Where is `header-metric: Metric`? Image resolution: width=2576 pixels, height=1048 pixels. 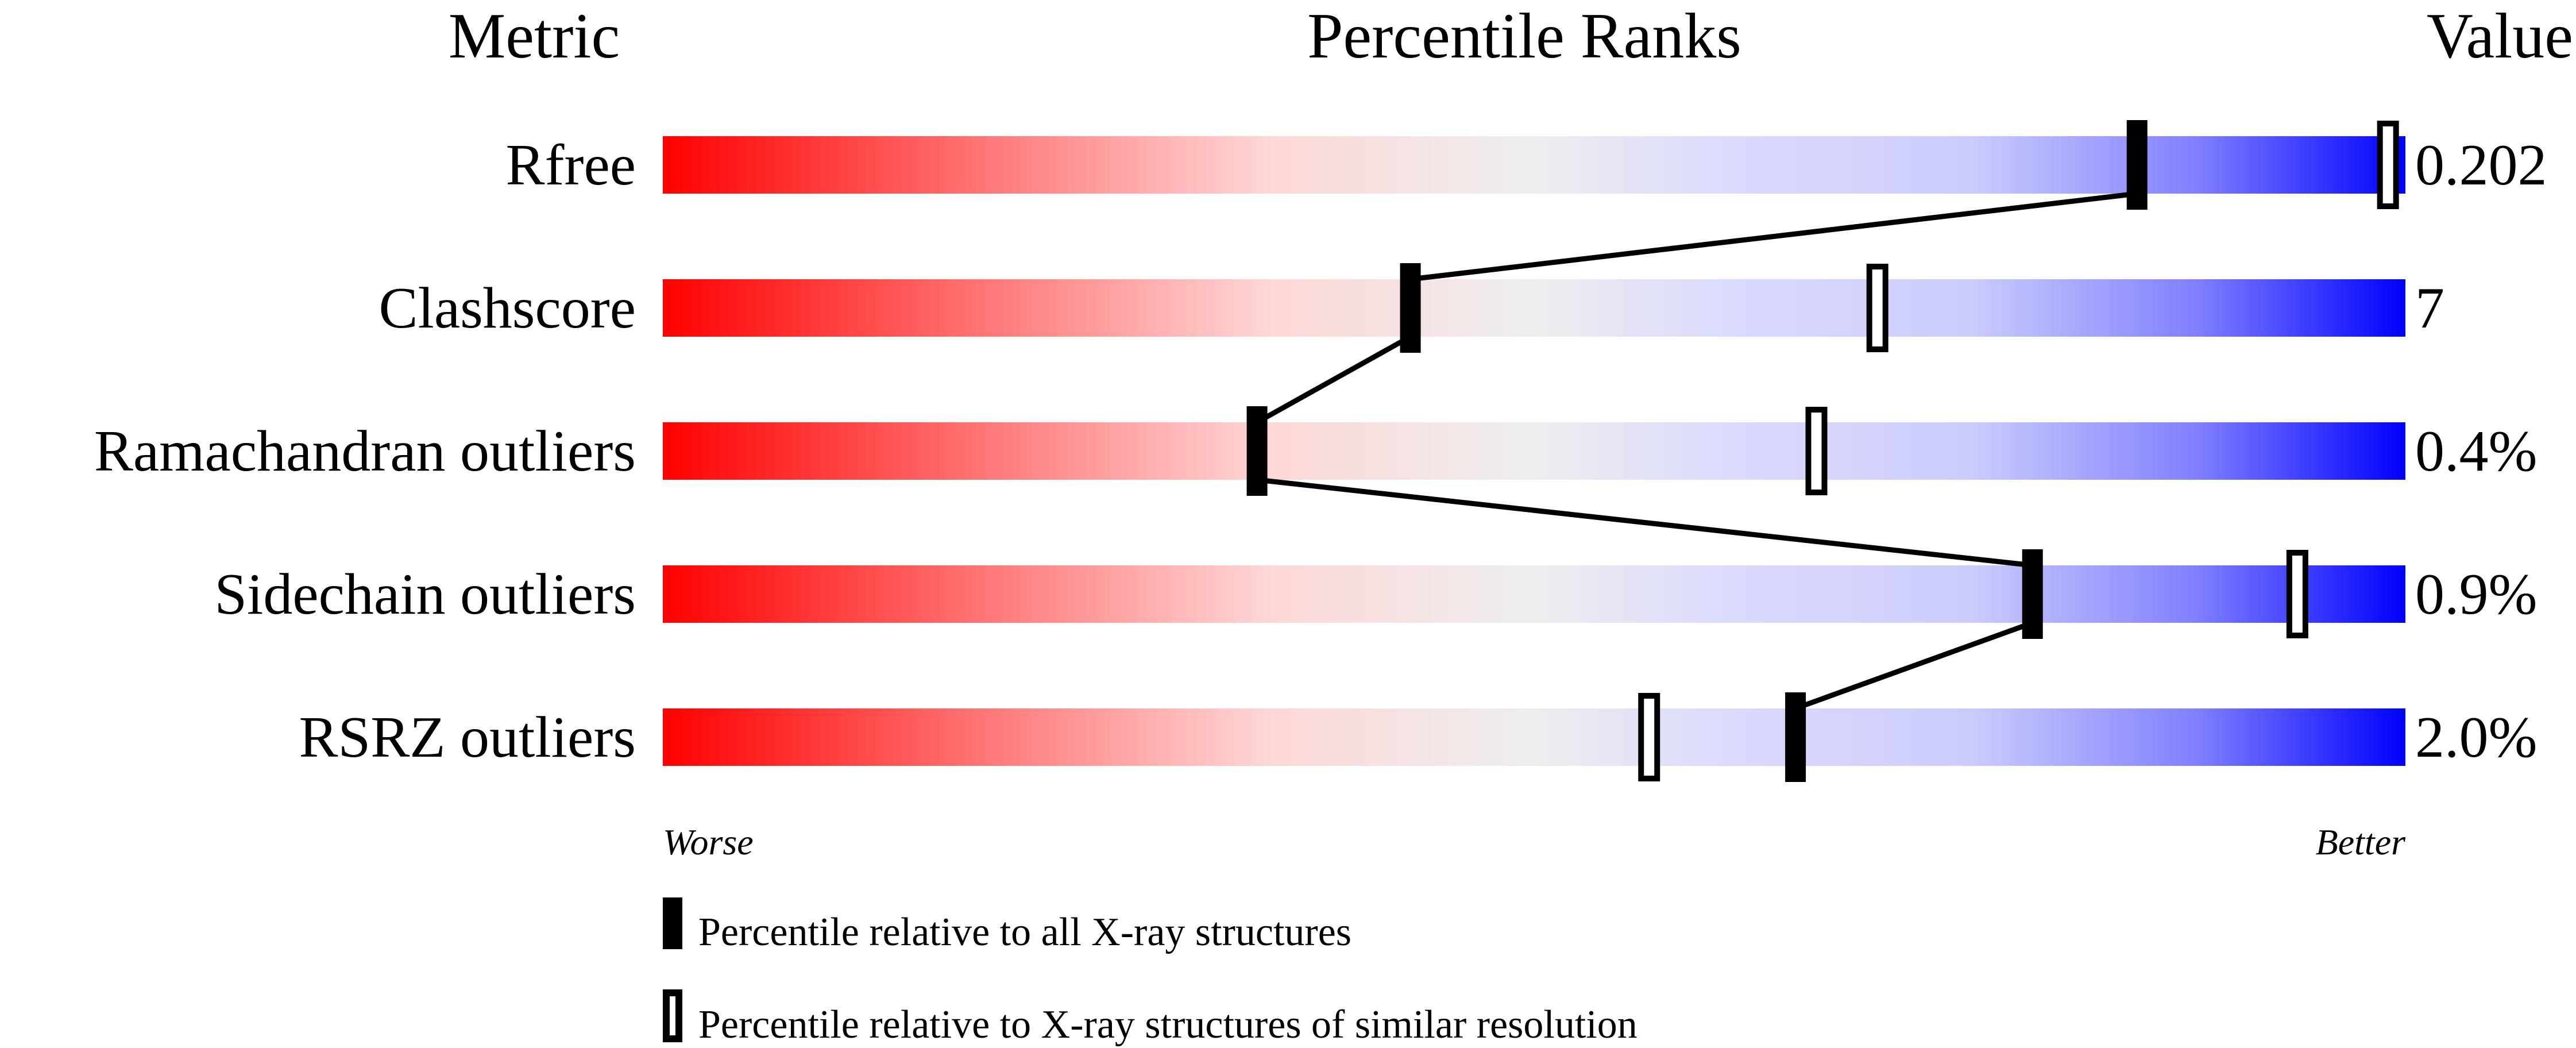
header-metric: Metric is located at coordinates (534, 36).